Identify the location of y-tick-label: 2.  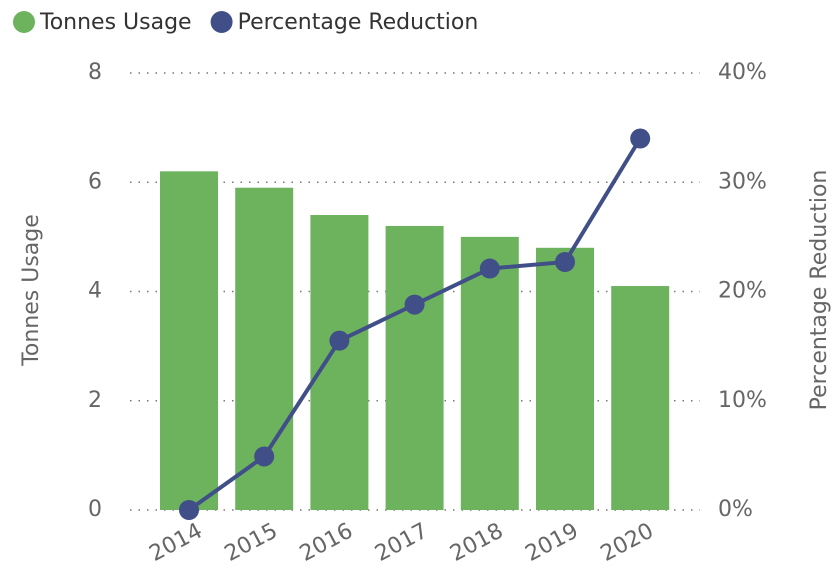
(95, 400).